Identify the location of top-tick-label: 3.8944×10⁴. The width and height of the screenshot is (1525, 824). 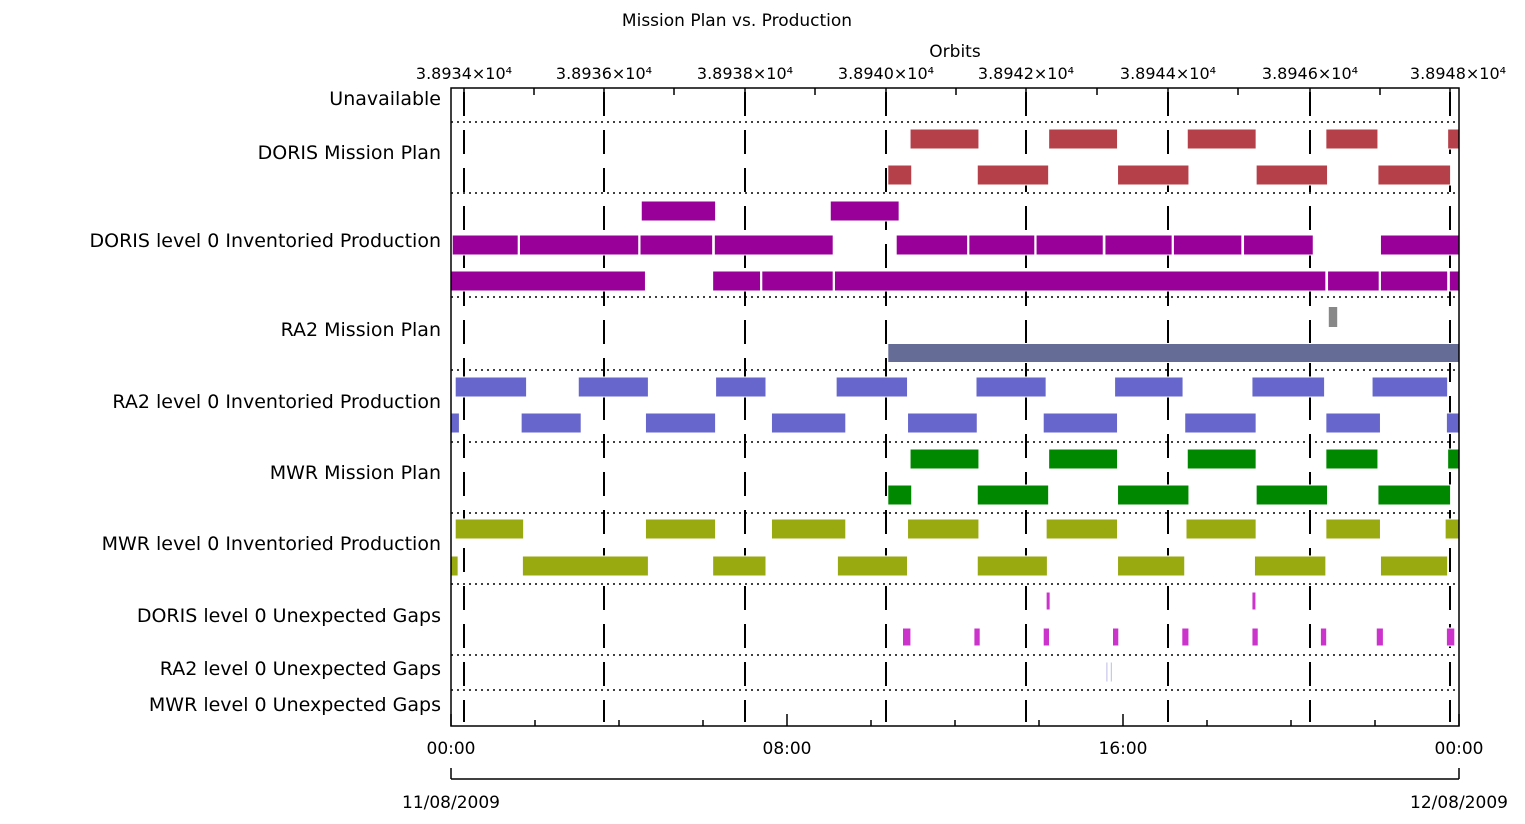
(1168, 73).